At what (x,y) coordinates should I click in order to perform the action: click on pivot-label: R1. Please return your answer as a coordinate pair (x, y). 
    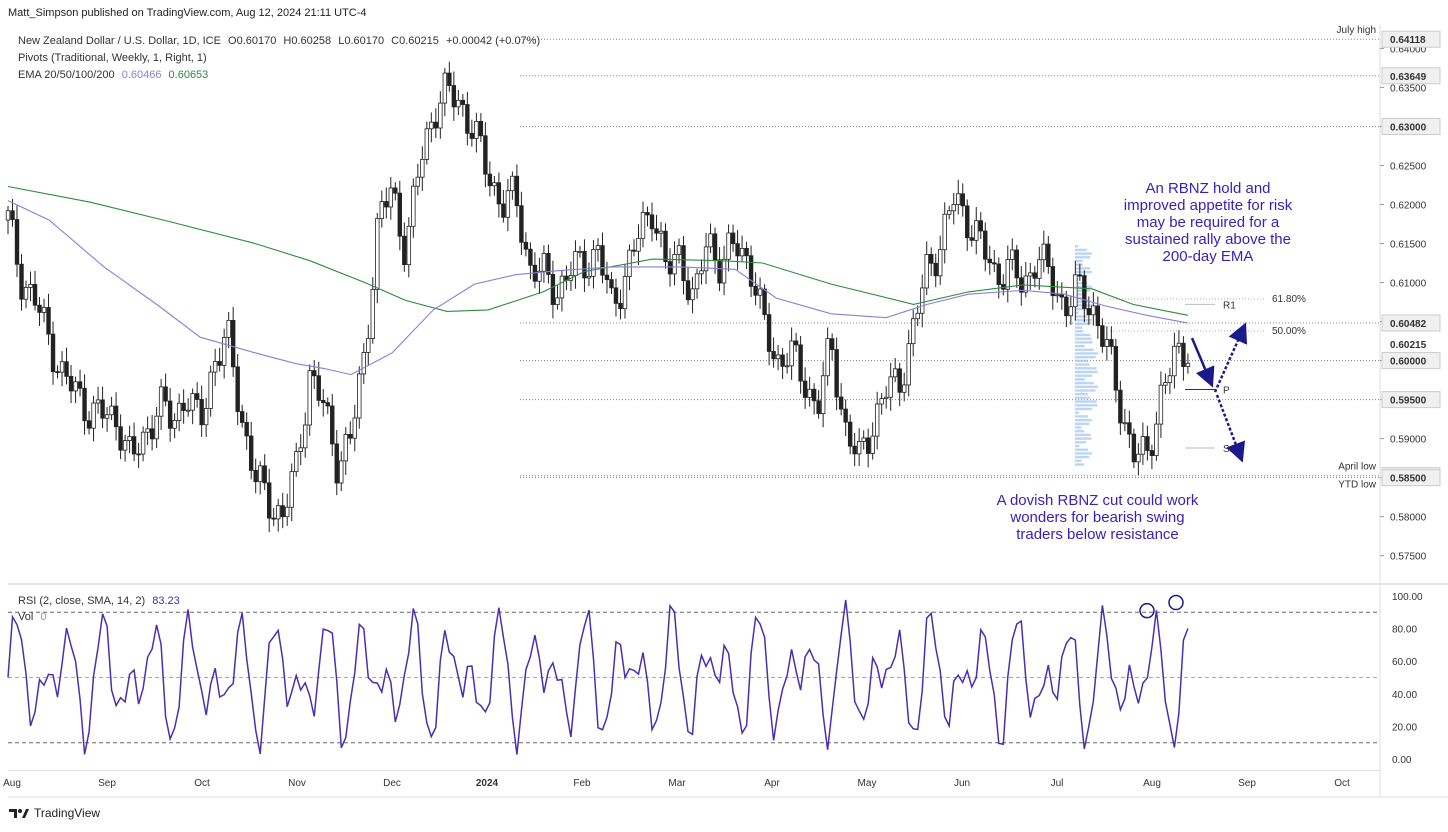
    Looking at the image, I should click on (1229, 305).